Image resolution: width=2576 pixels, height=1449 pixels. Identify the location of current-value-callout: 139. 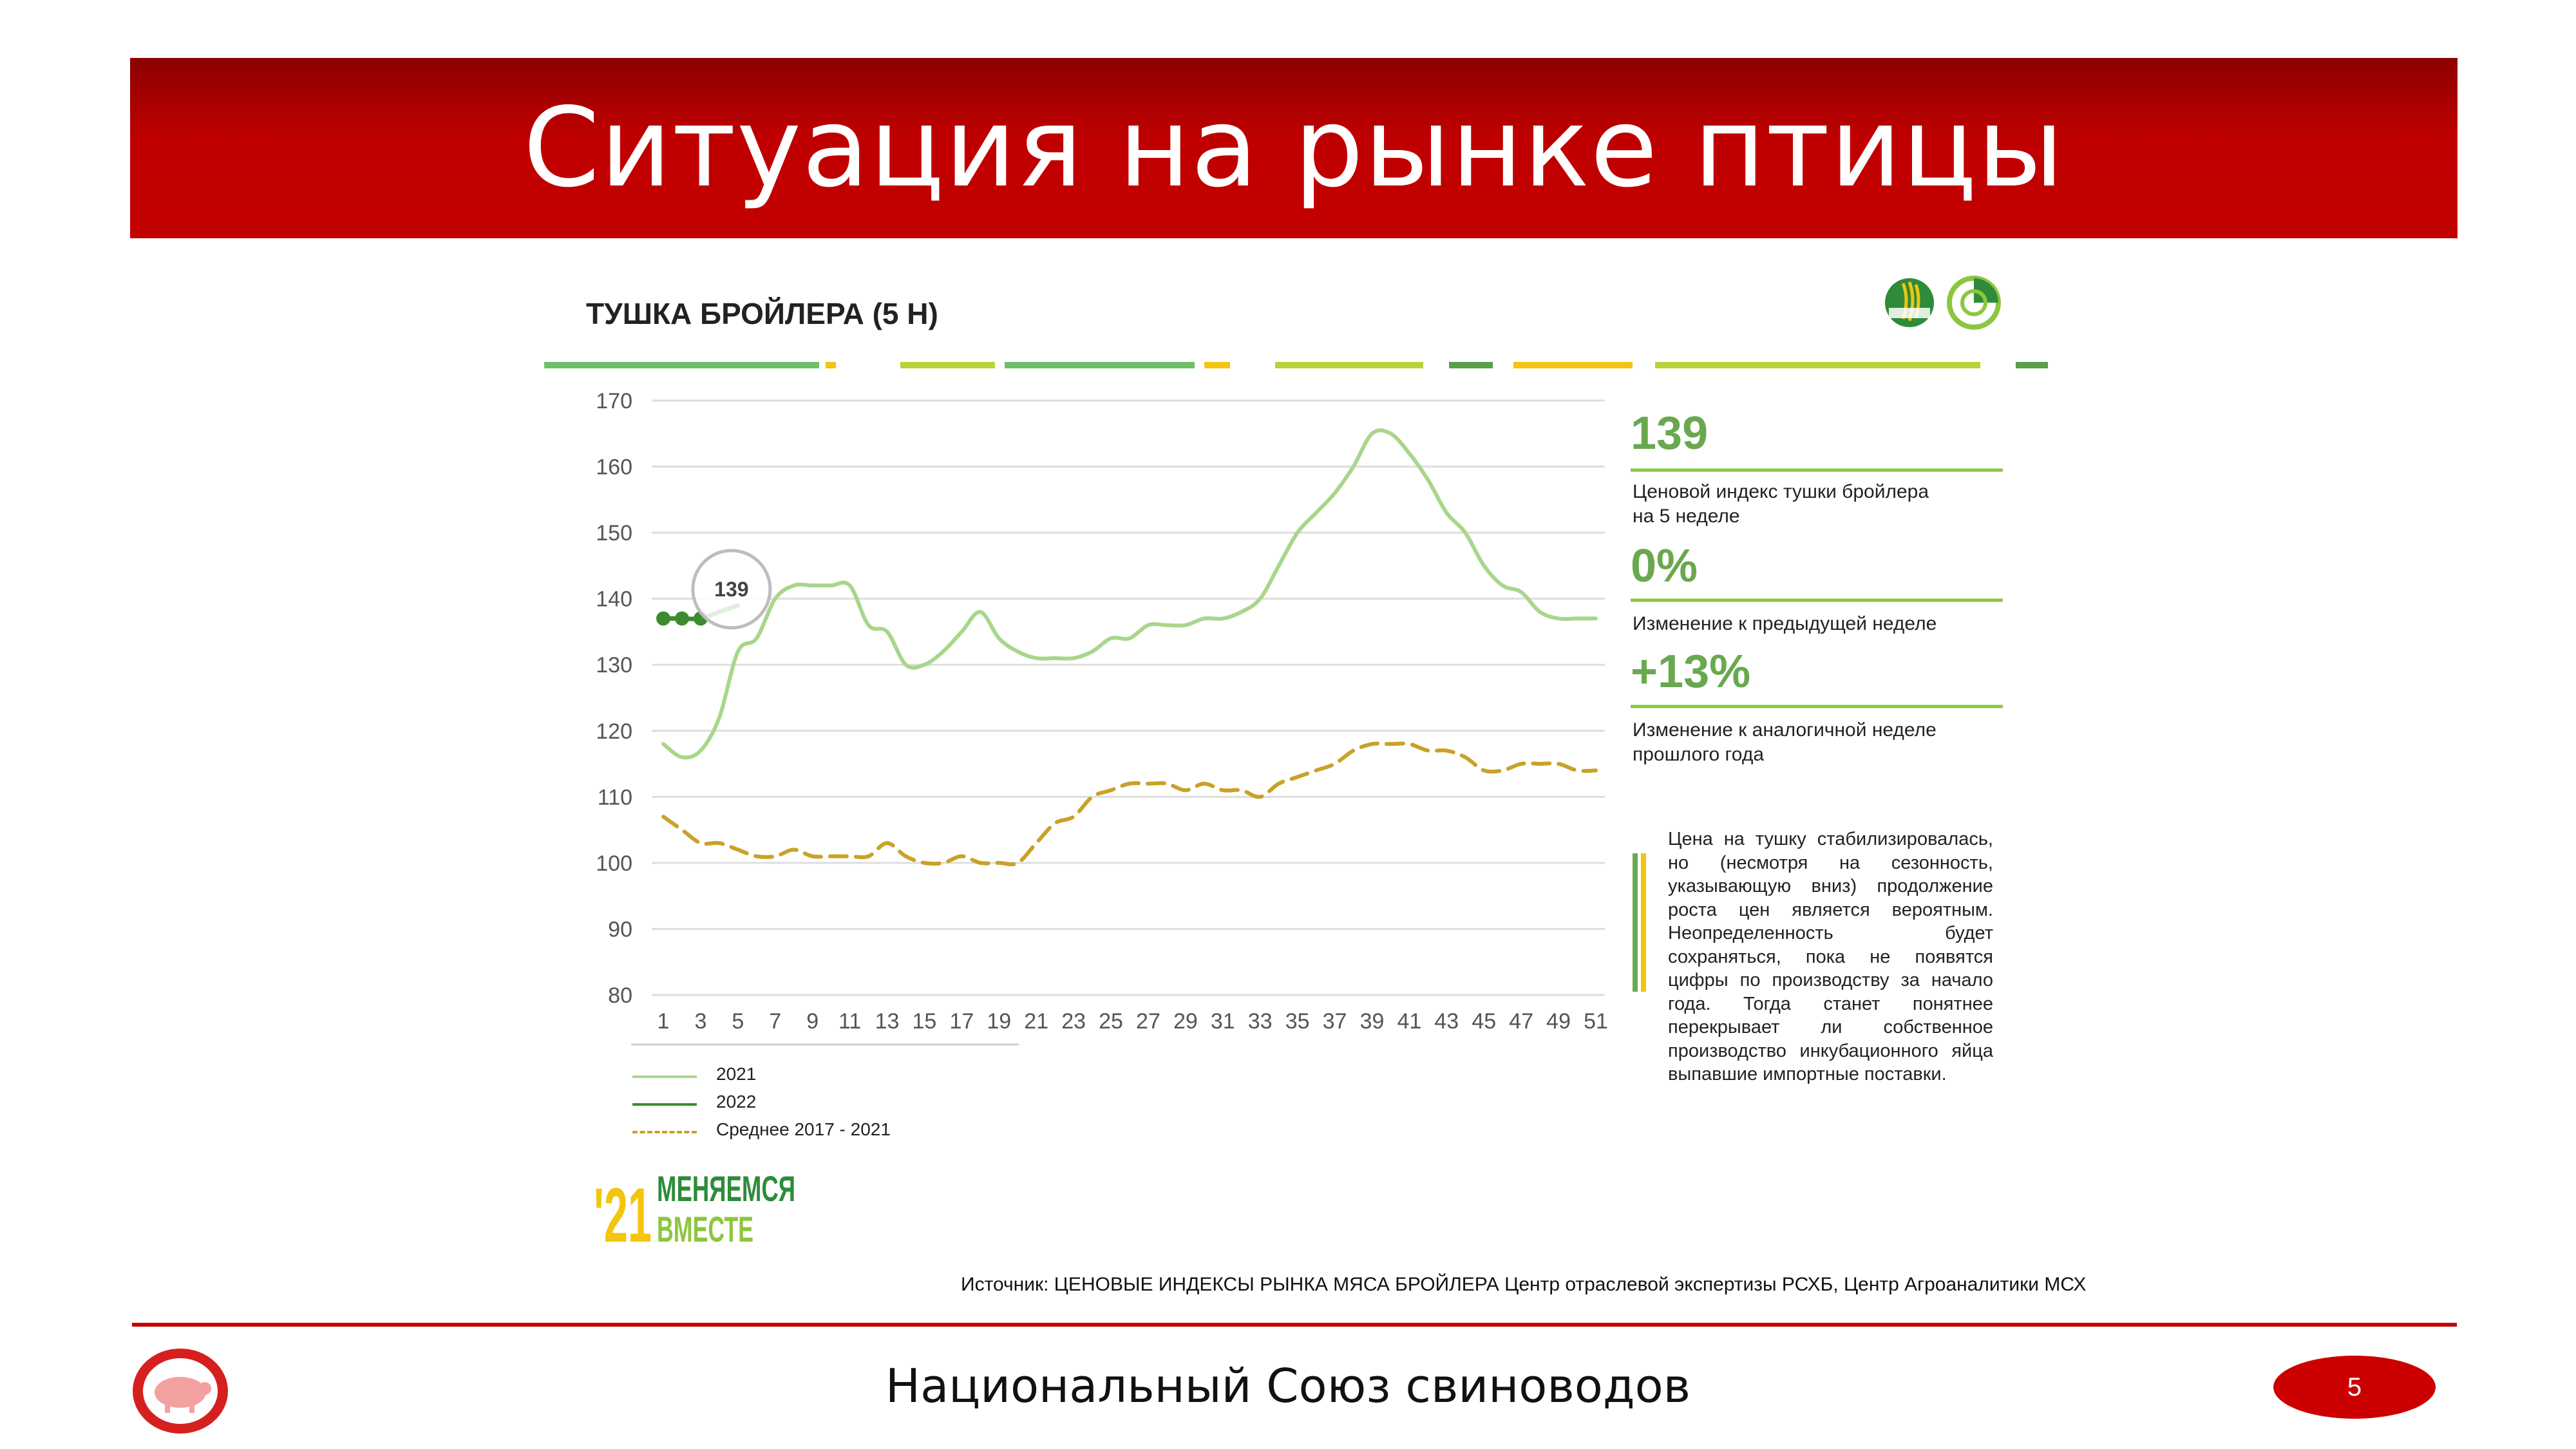
(731, 589).